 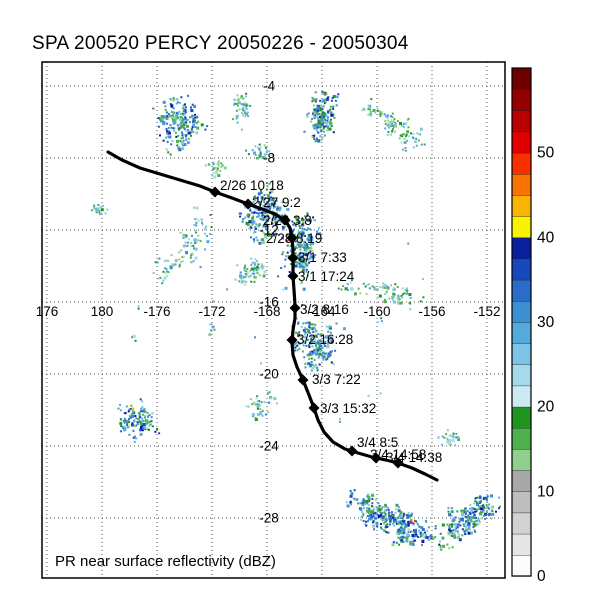 I want to click on latitude-tick-label: -8, so click(x=269, y=158).